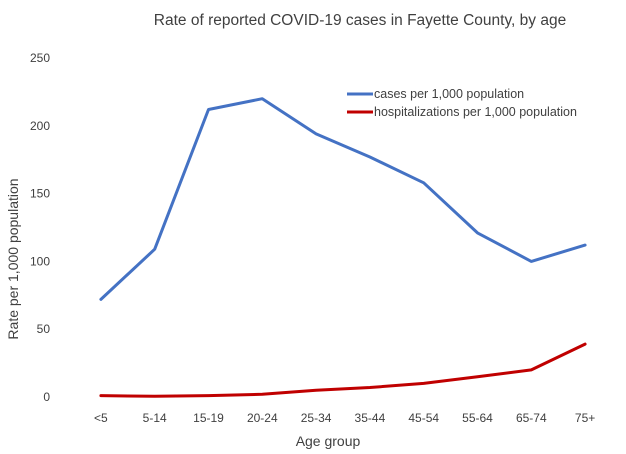  Describe the element at coordinates (316, 418) in the screenshot. I see `x-tick-label: 25-34` at that location.